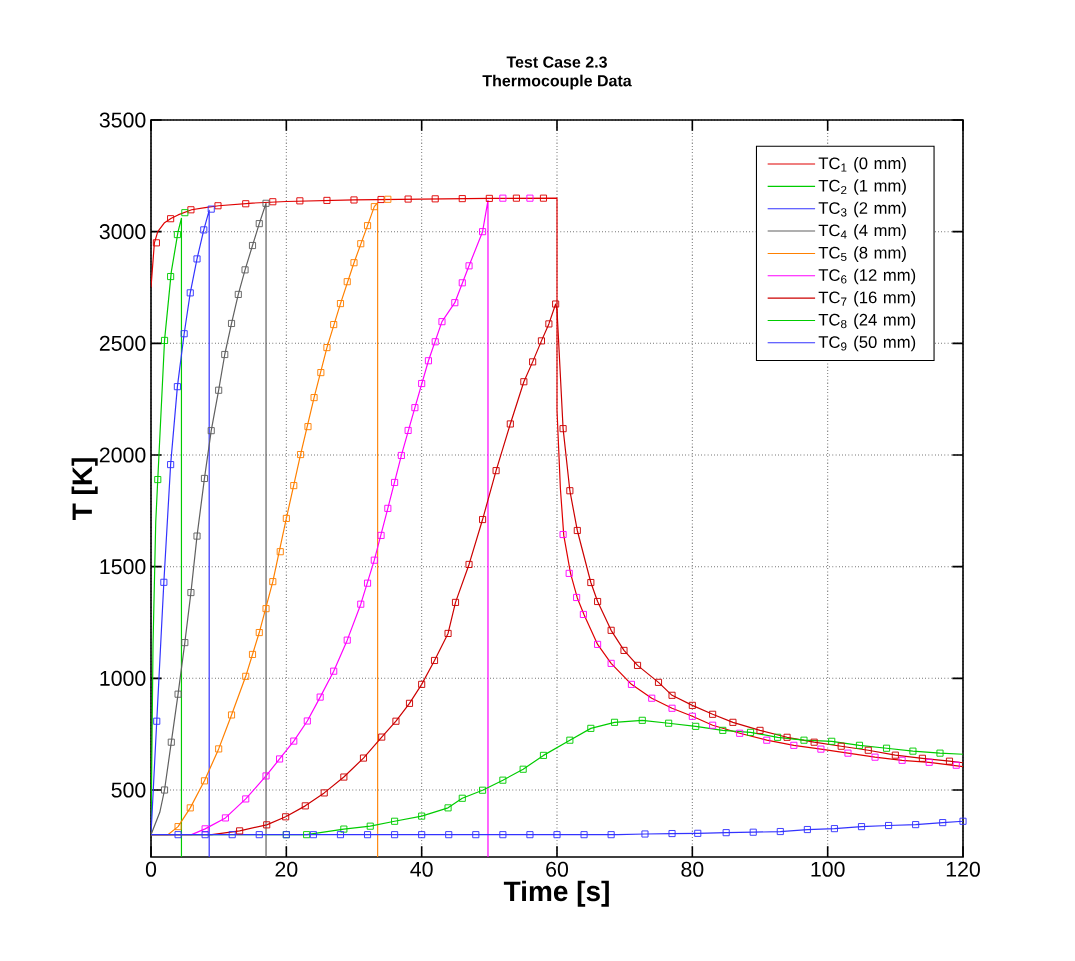 This screenshot has height=961, width=1075. I want to click on y-tick-label: 1500, so click(123, 567).